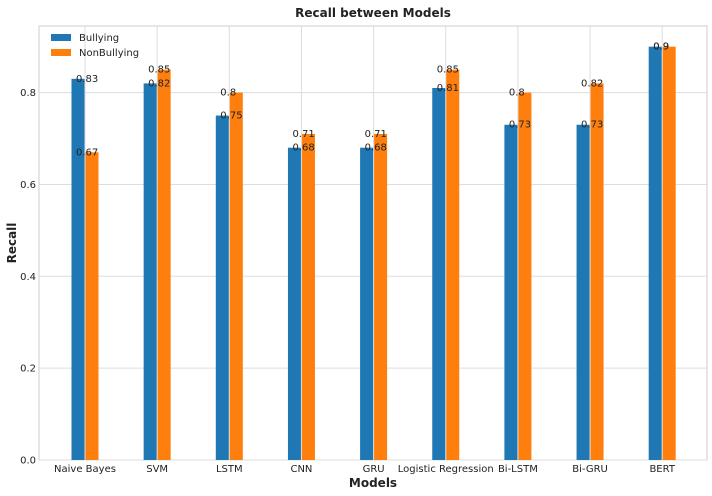 This screenshot has width=712, height=496. I want to click on y-tick-label: 0.6, so click(28, 185).